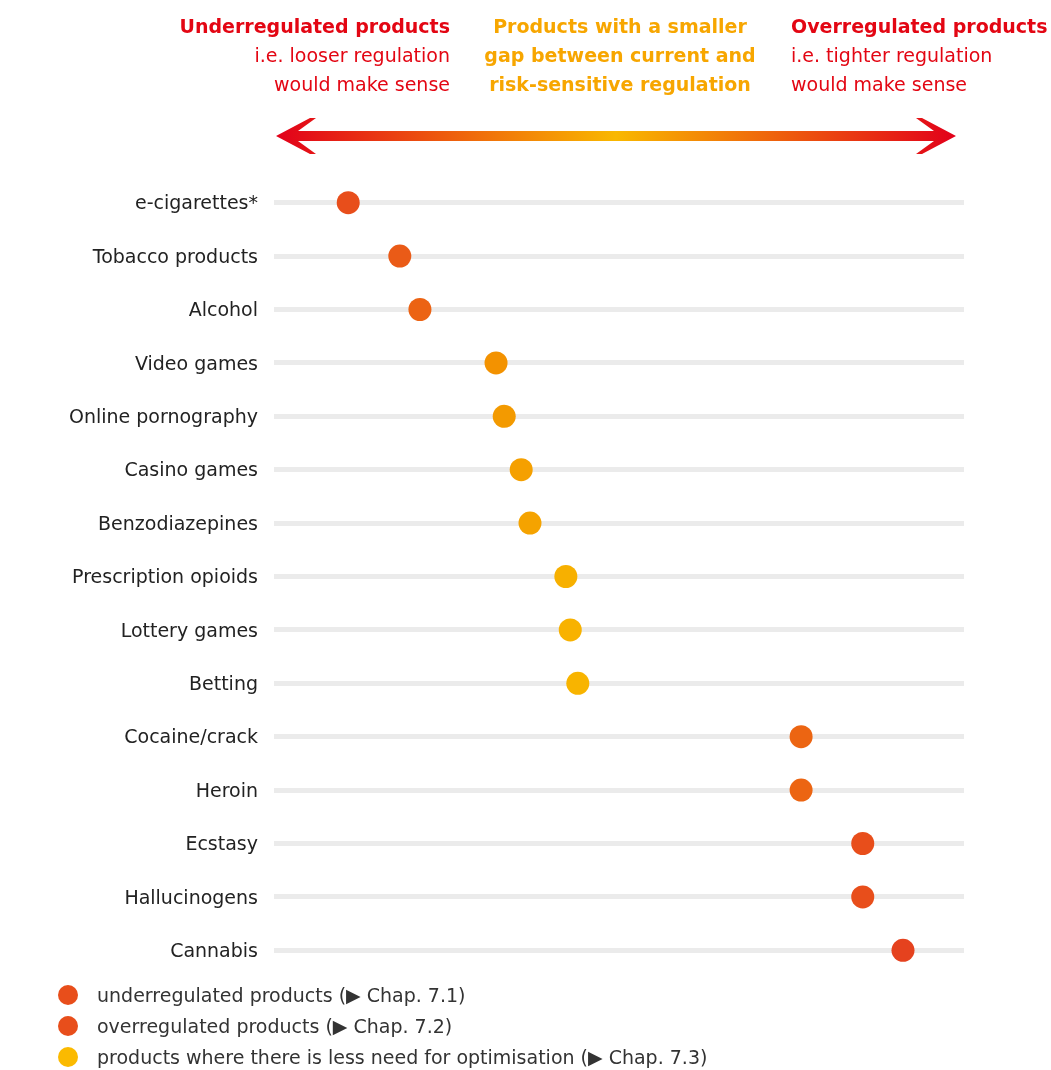  Describe the element at coordinates (223, 309) in the screenshot. I see `y-tick-label: Alcohol` at that location.